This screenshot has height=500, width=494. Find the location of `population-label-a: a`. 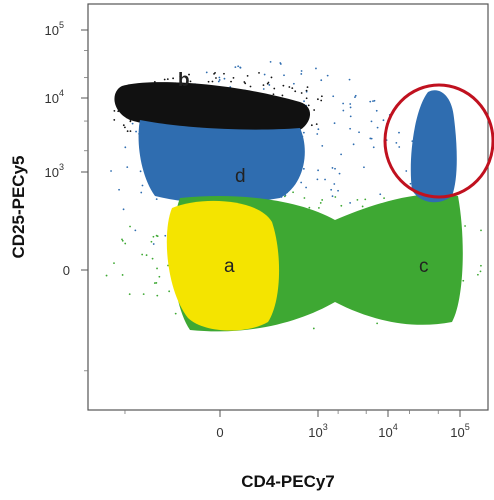

population-label-a: a is located at coordinates (229, 266).